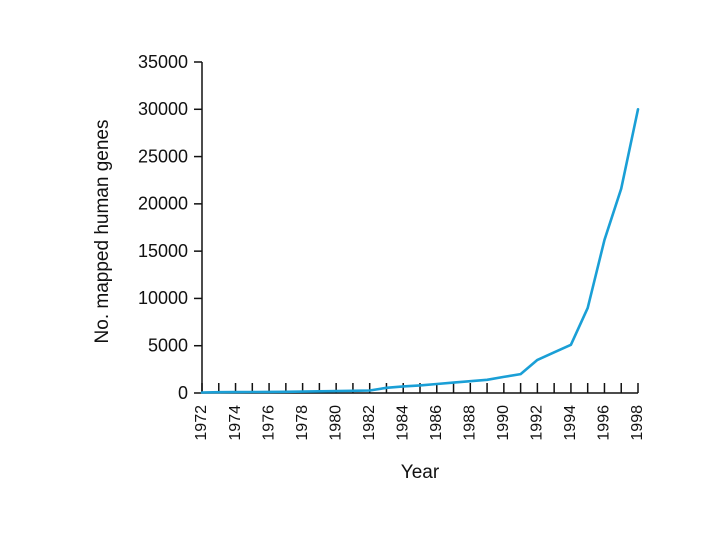 The width and height of the screenshot is (720, 540). Describe the element at coordinates (163, 251) in the screenshot. I see `y-tick-label: 15000` at that location.